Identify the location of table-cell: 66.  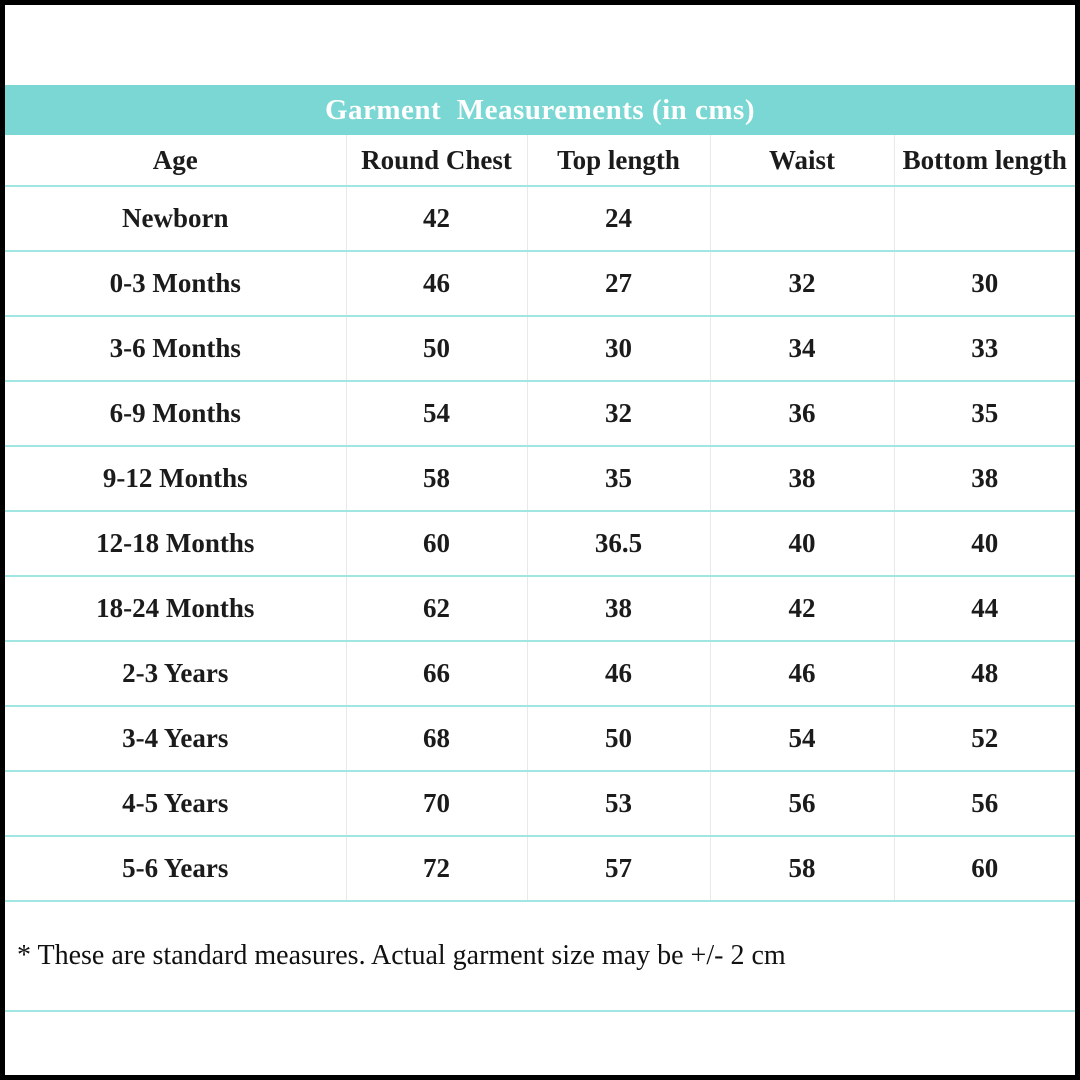
(437, 674).